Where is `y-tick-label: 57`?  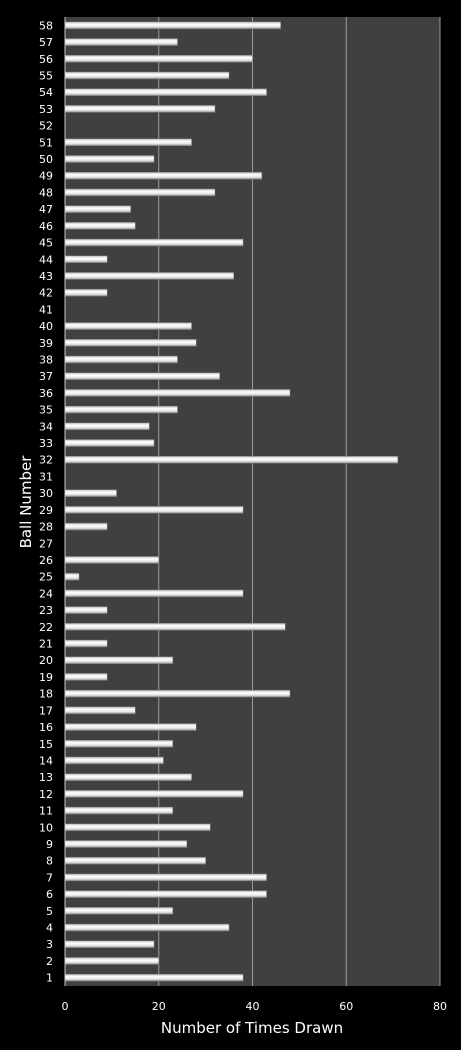 y-tick-label: 57 is located at coordinates (46, 42).